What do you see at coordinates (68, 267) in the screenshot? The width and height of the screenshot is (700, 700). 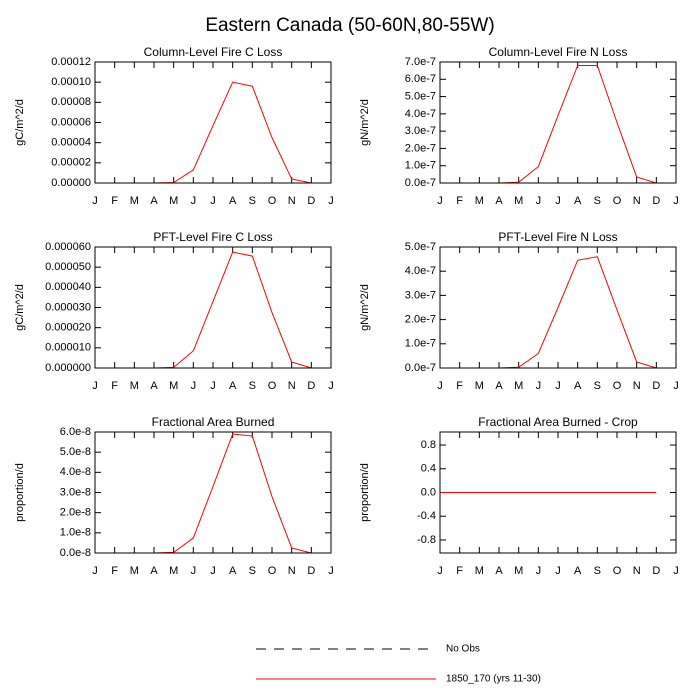 I see `y-tick-label: 0.000050` at bounding box center [68, 267].